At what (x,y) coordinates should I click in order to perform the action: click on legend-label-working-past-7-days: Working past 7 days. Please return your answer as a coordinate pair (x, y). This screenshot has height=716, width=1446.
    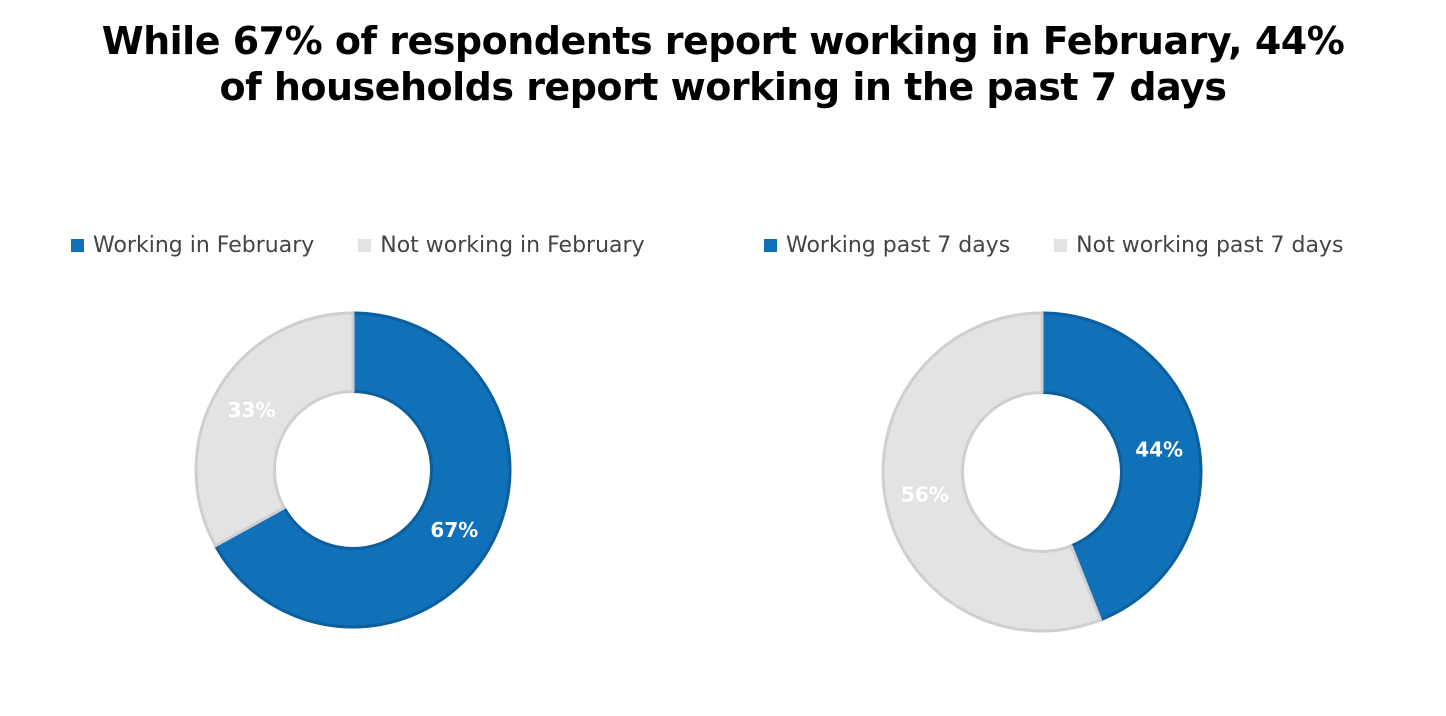
    Looking at the image, I should click on (898, 245).